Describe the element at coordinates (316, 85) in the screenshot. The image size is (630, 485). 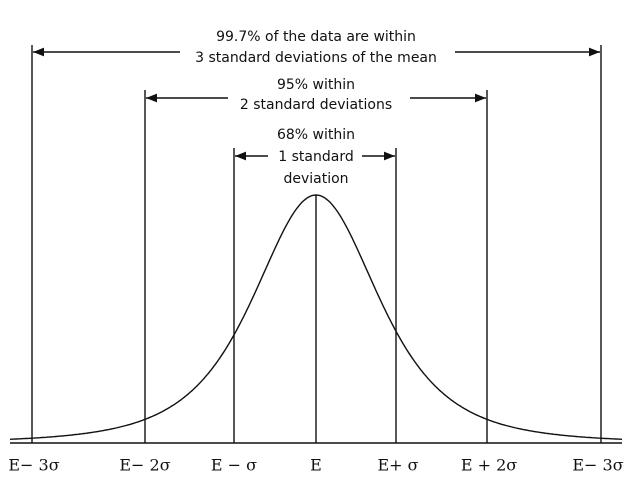
I see `annotation: 95% within` at that location.